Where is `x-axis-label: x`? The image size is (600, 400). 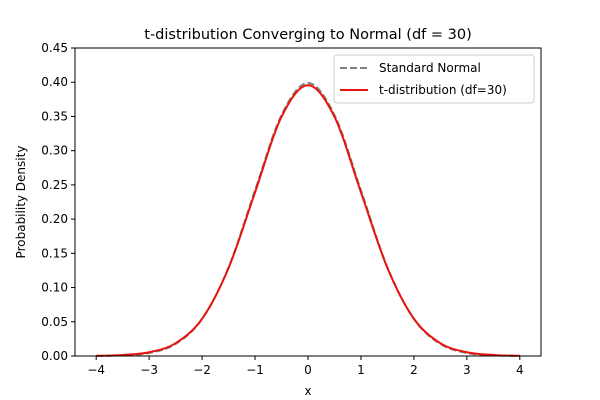 x-axis-label: x is located at coordinates (307, 391).